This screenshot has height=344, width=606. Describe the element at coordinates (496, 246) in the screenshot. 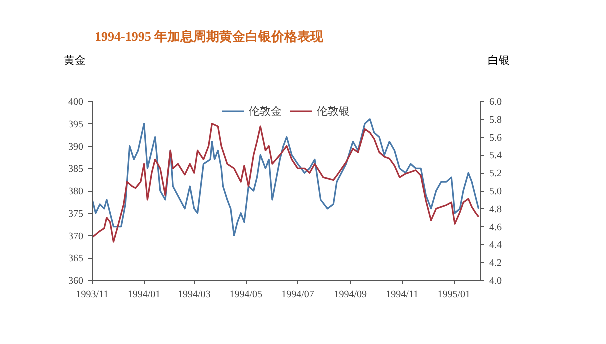

I see `y2-tick-label: 4.4` at that location.